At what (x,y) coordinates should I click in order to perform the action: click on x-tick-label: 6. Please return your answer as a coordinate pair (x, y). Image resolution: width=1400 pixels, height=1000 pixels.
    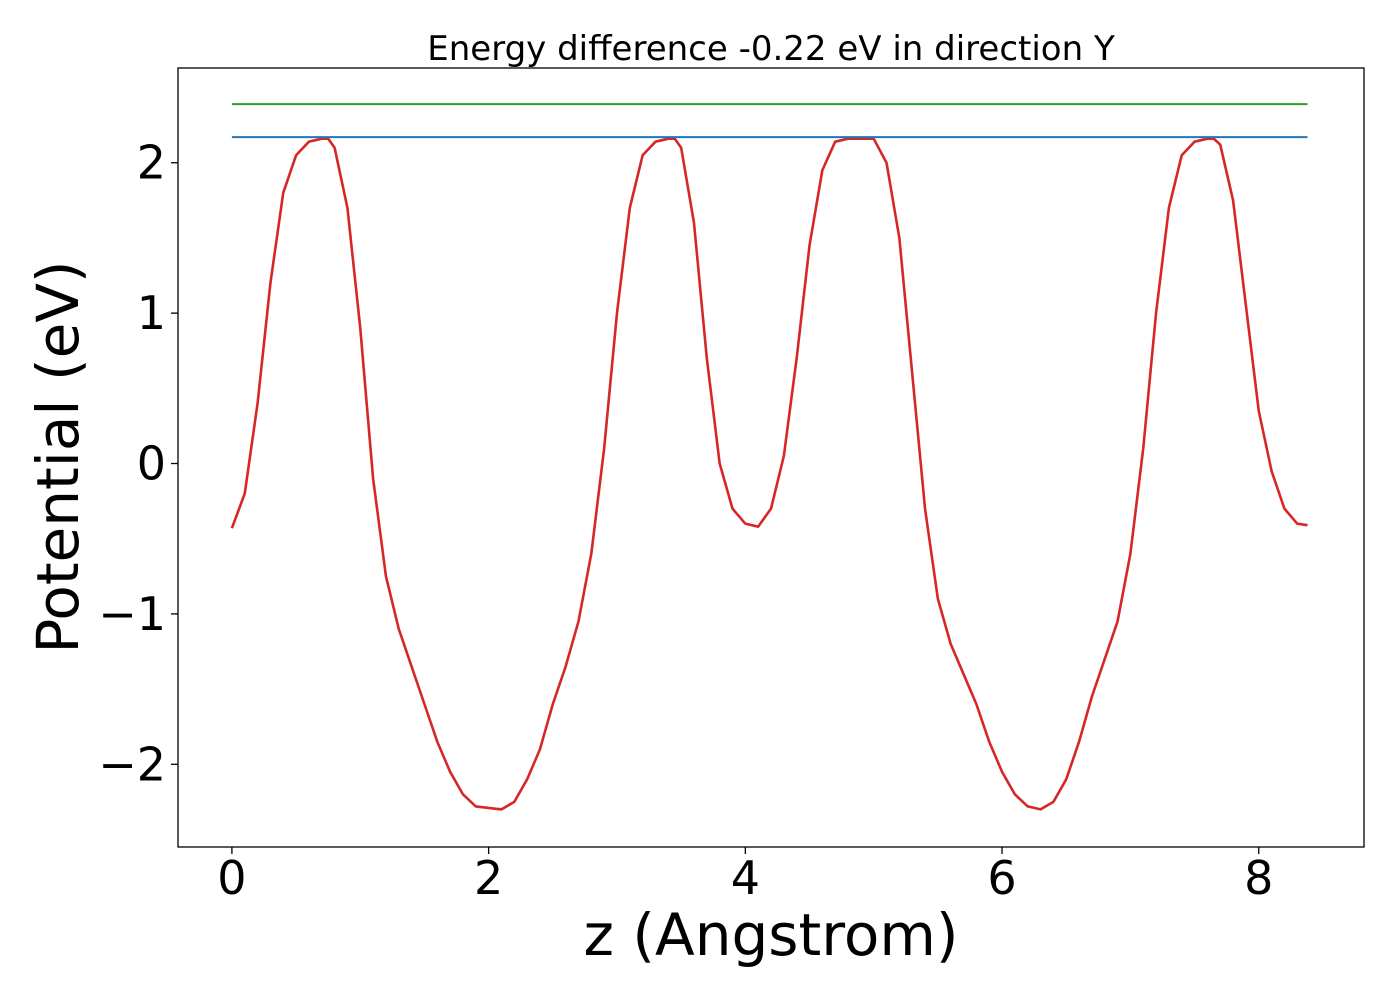
    Looking at the image, I should click on (1001, 878).